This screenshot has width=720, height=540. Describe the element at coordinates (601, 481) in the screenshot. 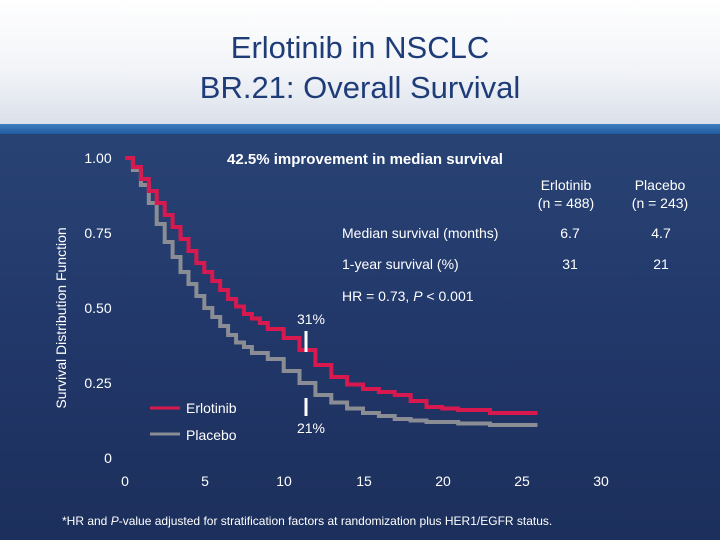

I see `x-tick-30: 30` at that location.